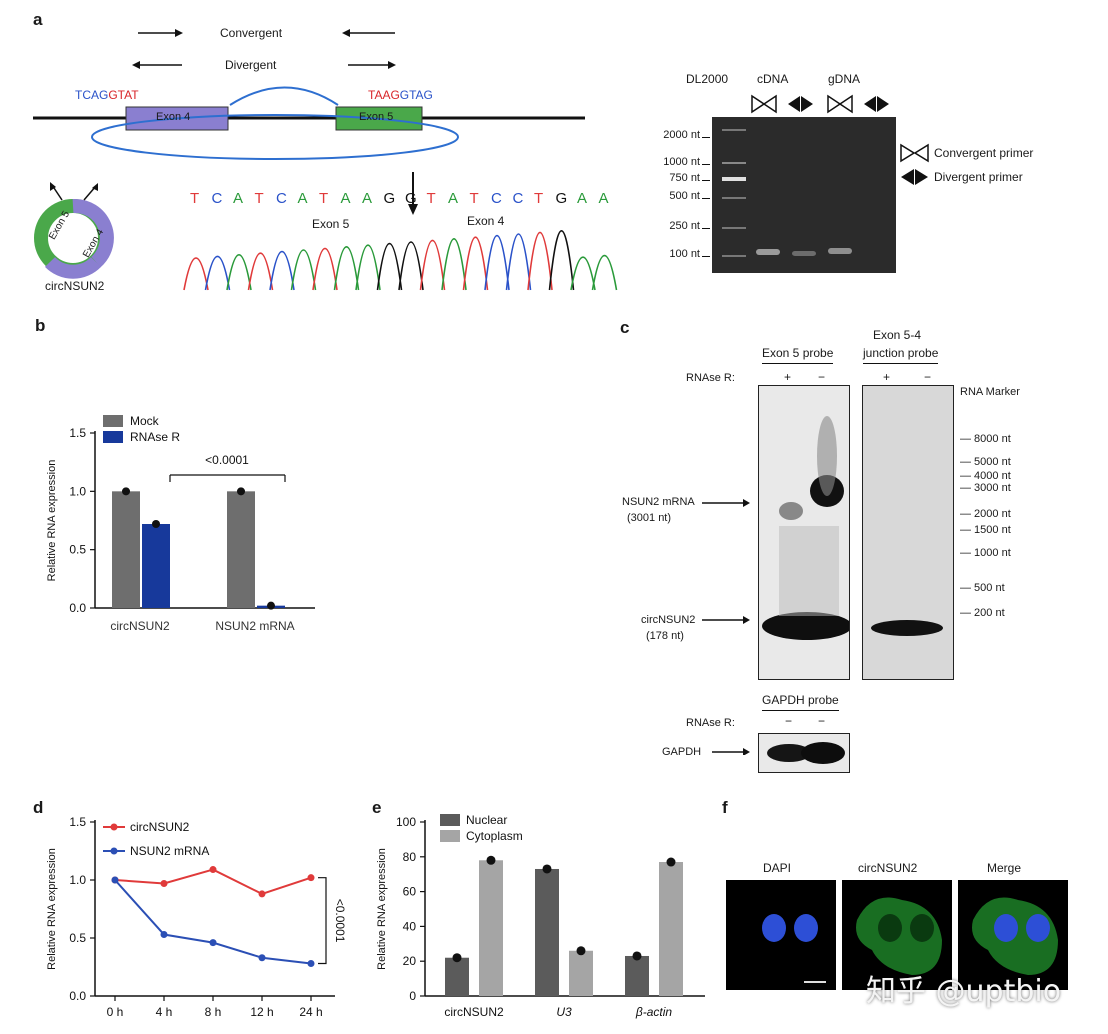  Describe the element at coordinates (908, 532) in the screenshot. I see `northern-blot-junction` at that location.